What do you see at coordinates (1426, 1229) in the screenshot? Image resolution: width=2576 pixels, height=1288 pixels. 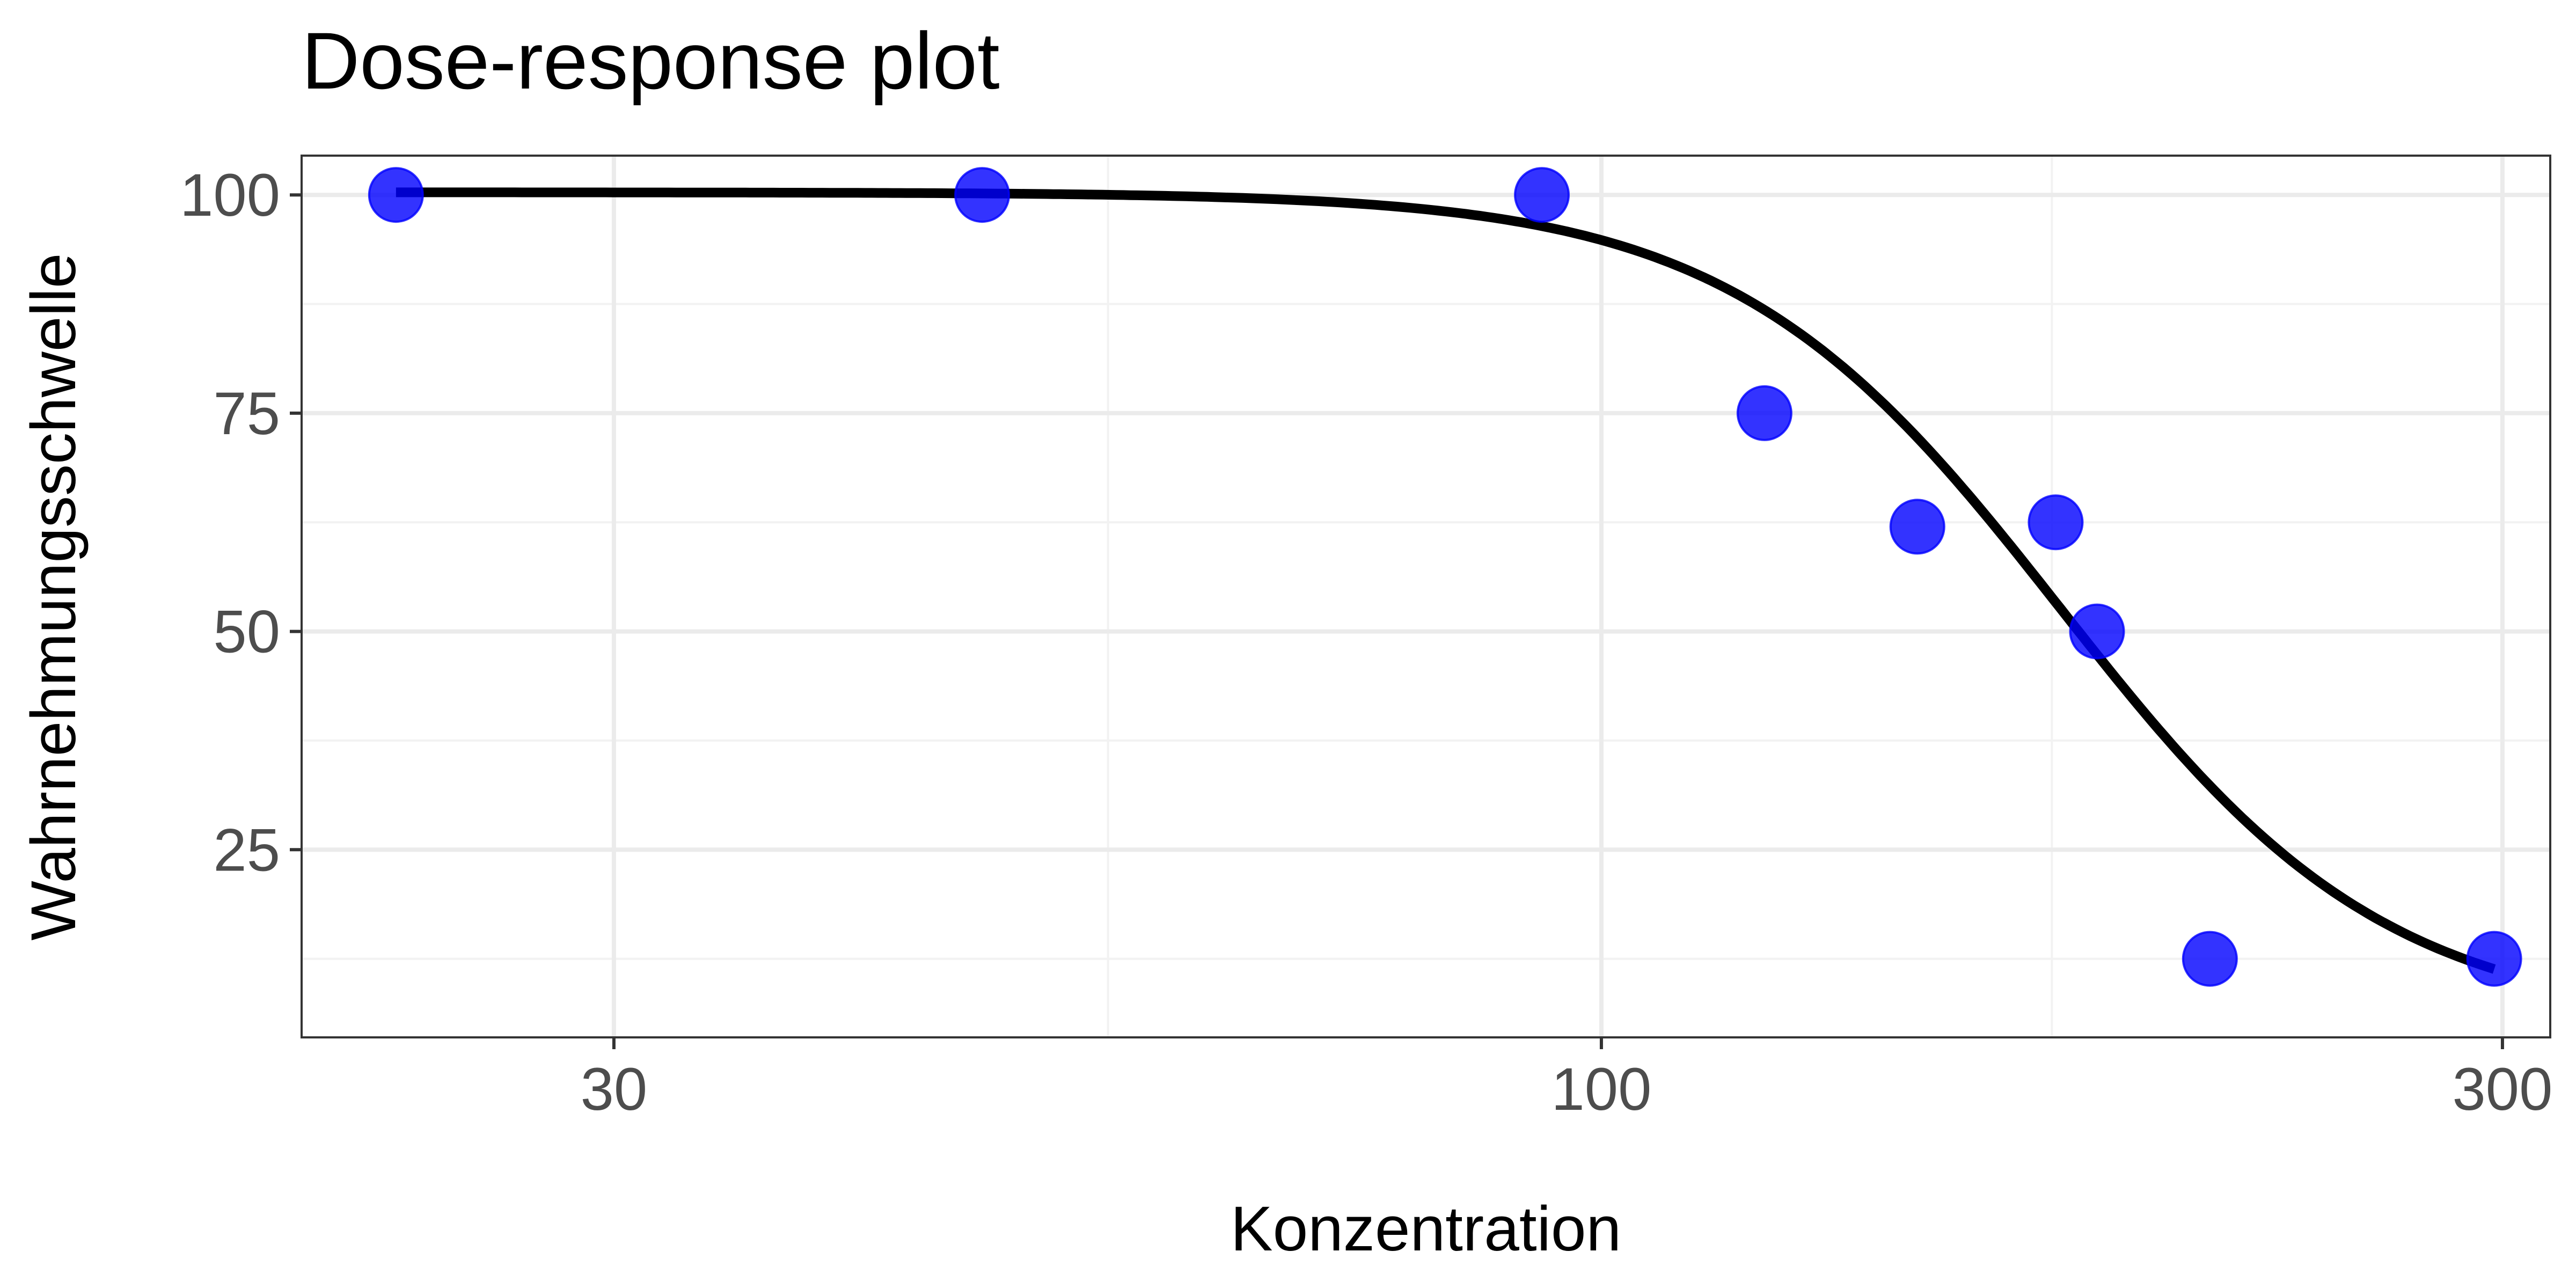 I see `x-axis-title: Konzentration` at bounding box center [1426, 1229].